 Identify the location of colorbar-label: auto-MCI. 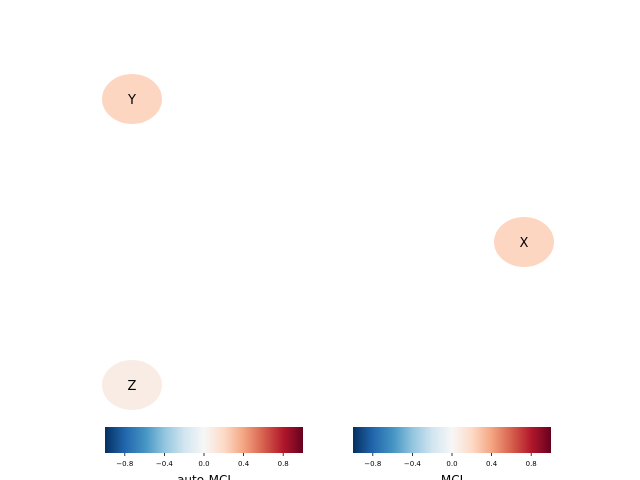
(204, 476).